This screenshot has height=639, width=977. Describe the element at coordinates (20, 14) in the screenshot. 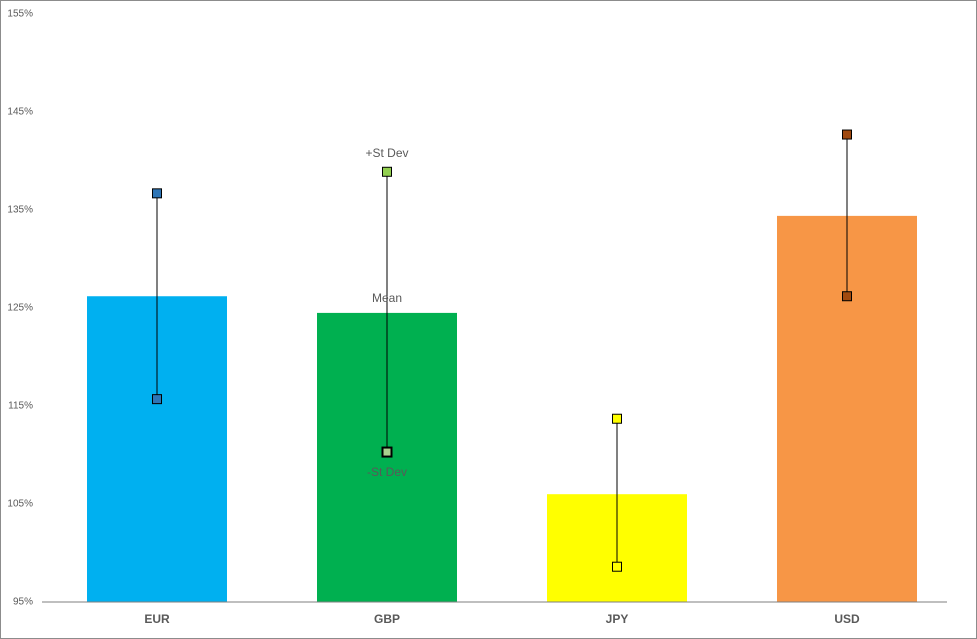

I see `y-tick-label: 155%` at that location.